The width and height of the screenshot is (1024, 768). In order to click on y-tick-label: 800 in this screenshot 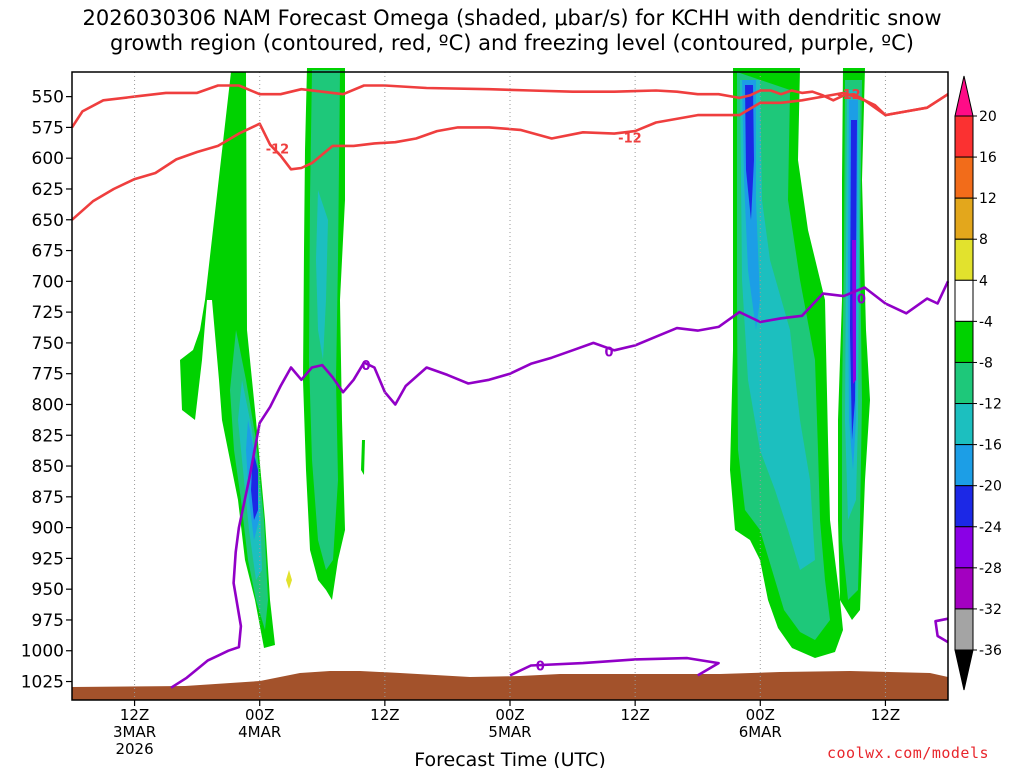, I will do `click(48, 405)`.